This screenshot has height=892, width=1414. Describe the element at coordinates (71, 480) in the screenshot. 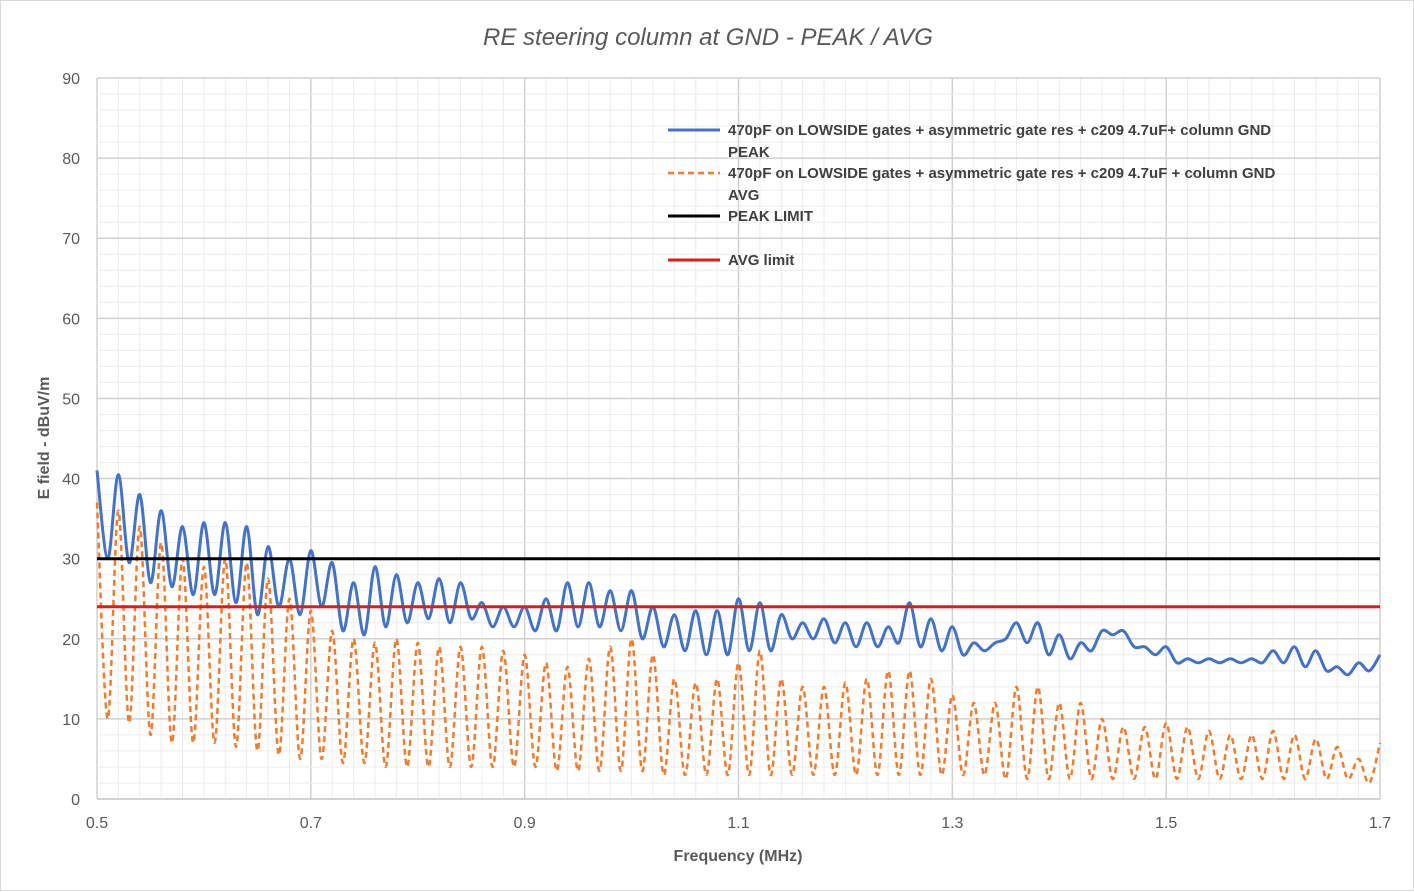

I see `y-tick-label: 40` at that location.